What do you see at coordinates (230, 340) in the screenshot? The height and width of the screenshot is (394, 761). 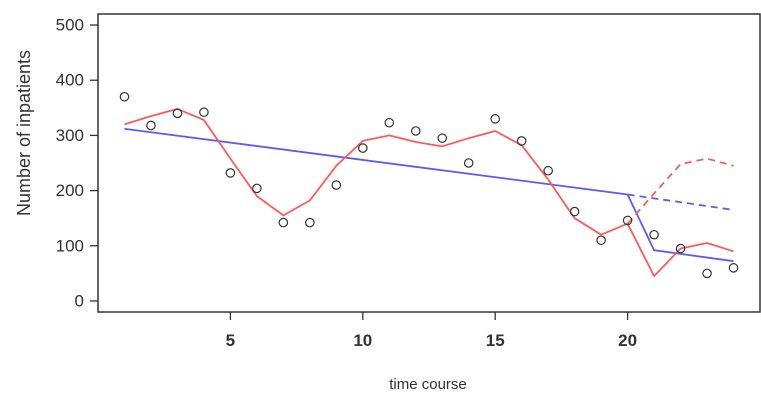 I see `x-tick-label: 5` at bounding box center [230, 340].